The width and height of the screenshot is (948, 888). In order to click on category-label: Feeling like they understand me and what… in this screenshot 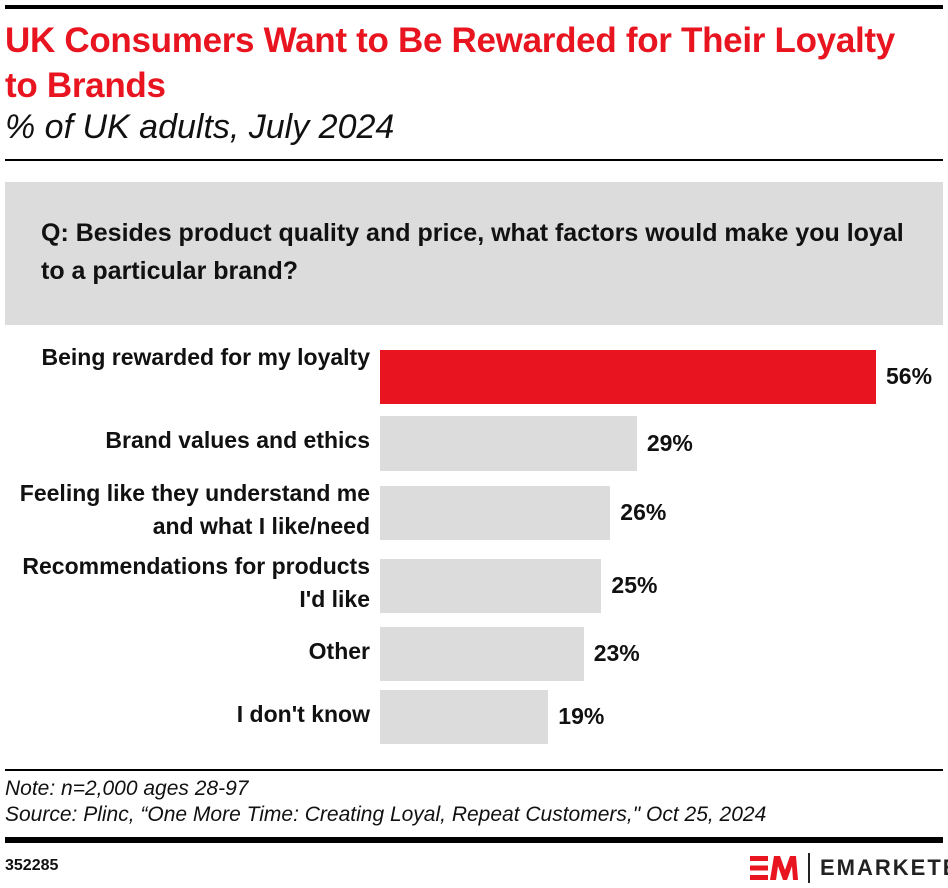, I will do `click(194, 509)`.